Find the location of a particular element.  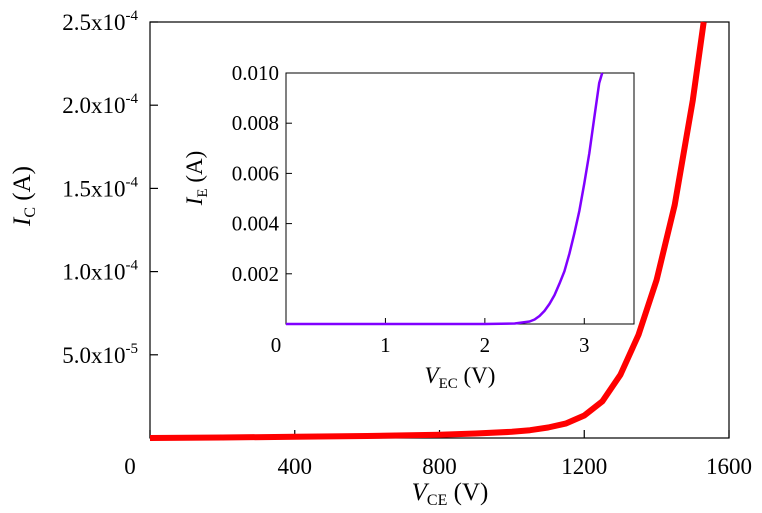

inset-y-tick-label: 0.008 is located at coordinates (255, 123).